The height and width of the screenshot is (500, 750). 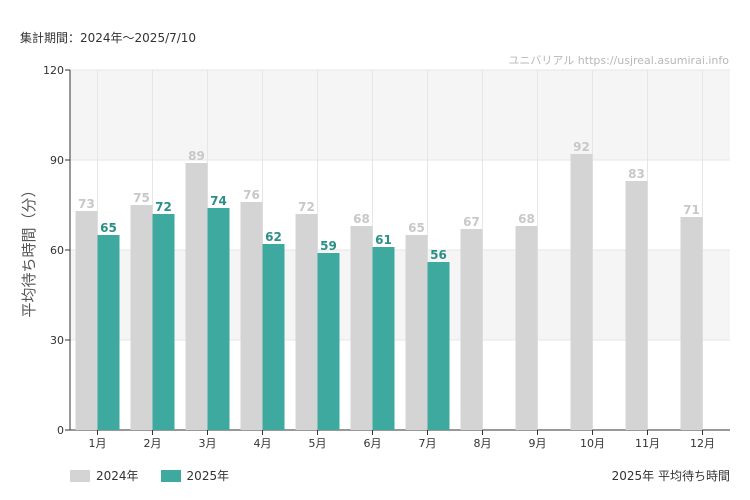 I want to click on source-credit: ユニバリアル https://usjreal.asumirai.info, so click(x=618, y=60).